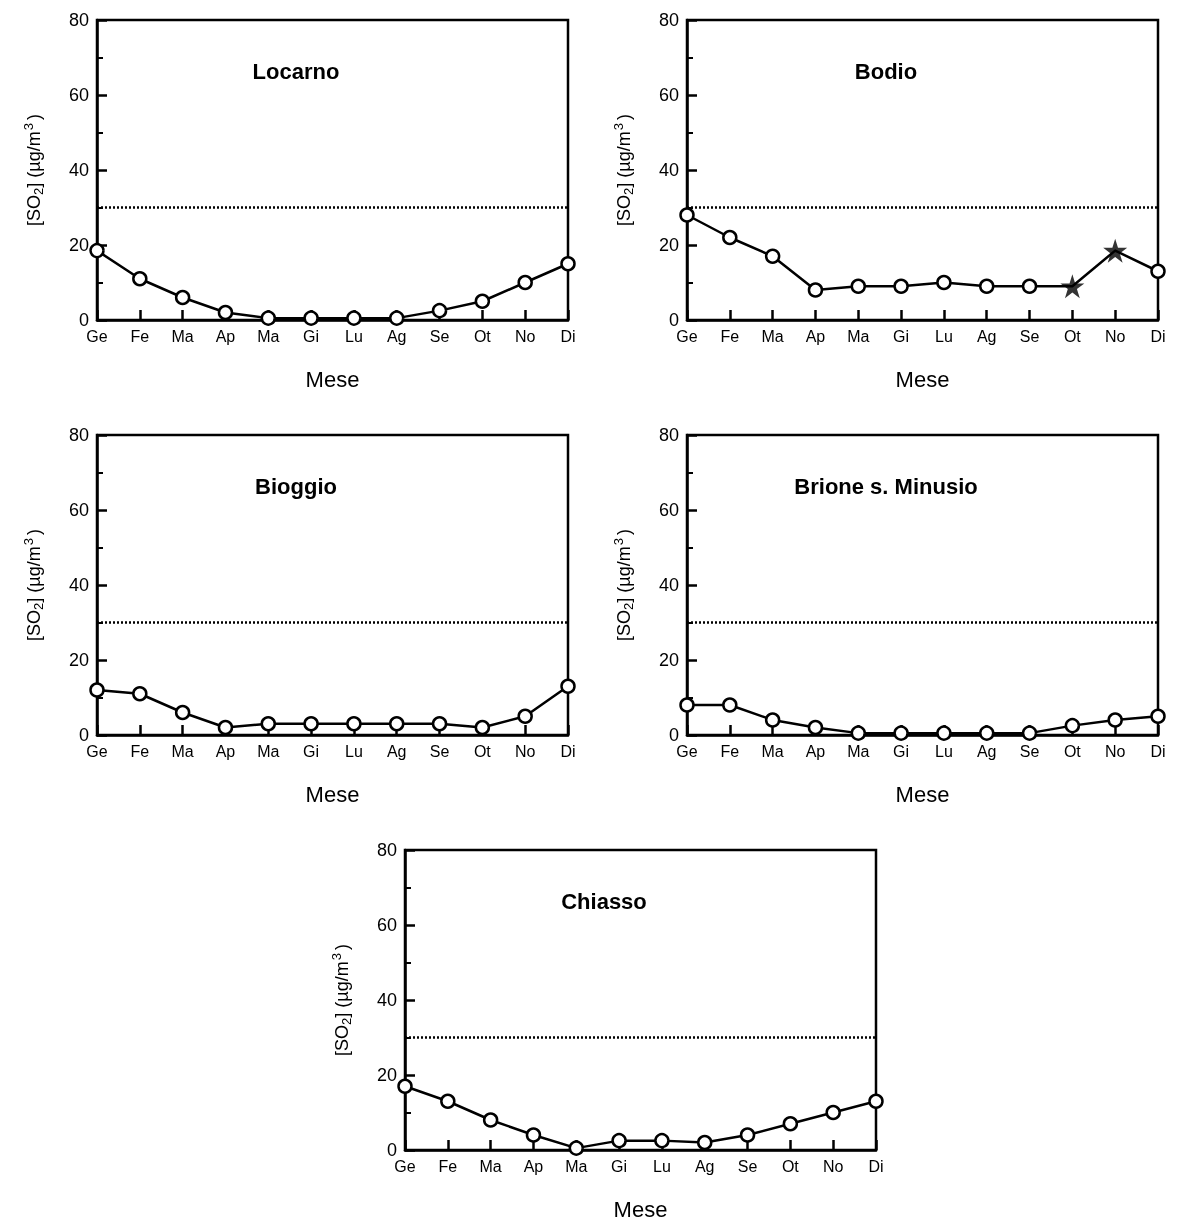 The height and width of the screenshot is (1232, 1184). I want to click on text: Bodio, so click(886, 71).